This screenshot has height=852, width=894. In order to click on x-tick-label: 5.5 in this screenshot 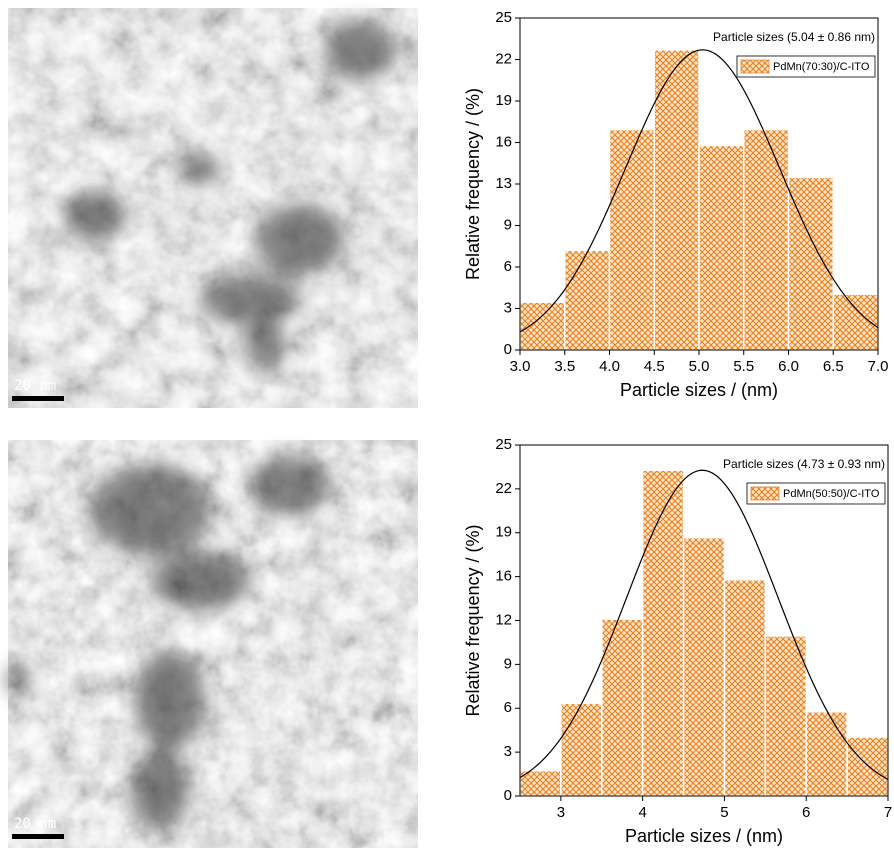, I will do `click(743, 366)`.